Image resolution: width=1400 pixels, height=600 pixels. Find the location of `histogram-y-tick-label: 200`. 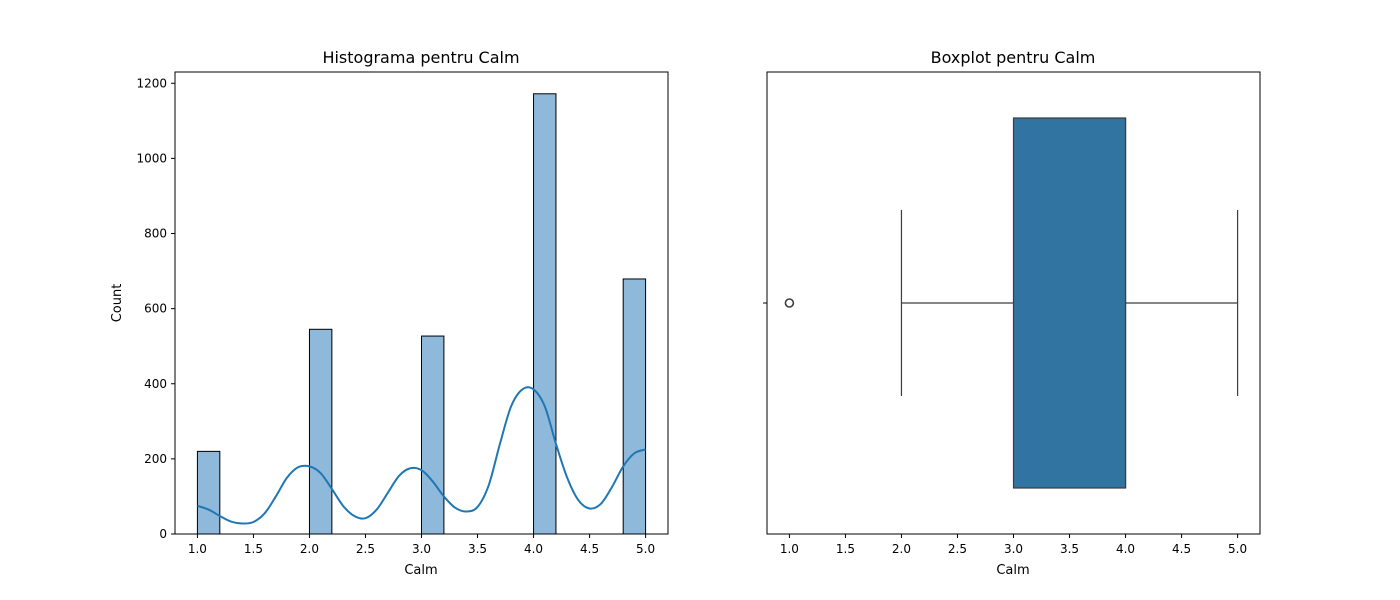

histogram-y-tick-label: 200 is located at coordinates (155, 459).